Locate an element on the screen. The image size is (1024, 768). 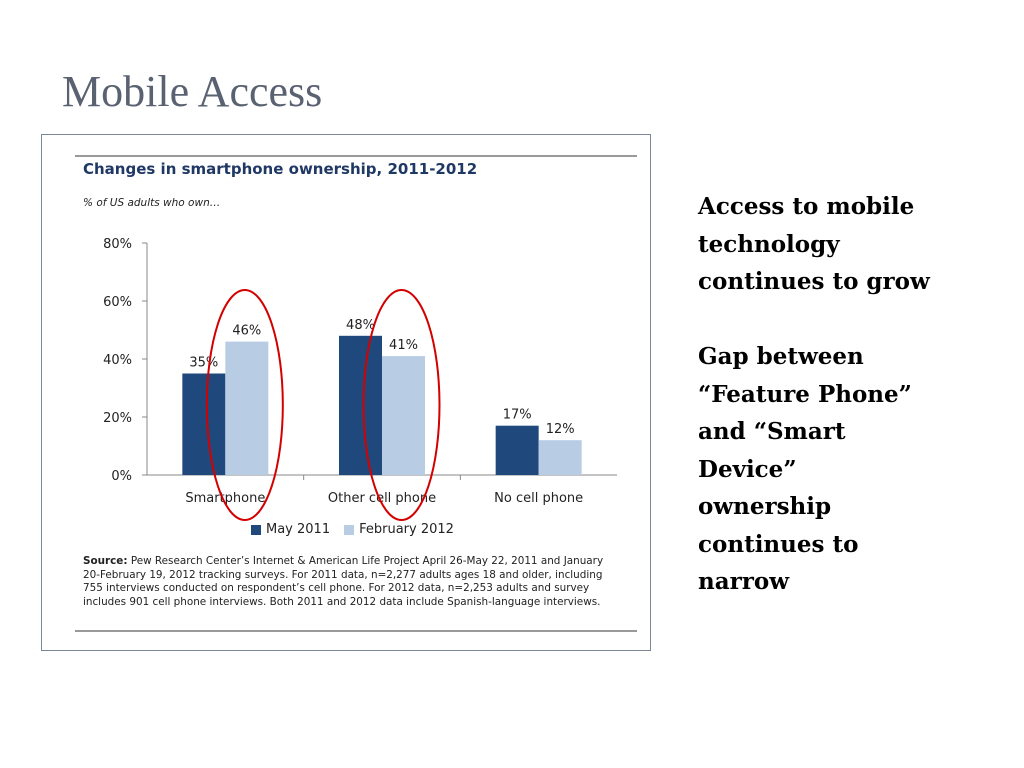
legend-swatch-may-2011 is located at coordinates (256, 529).